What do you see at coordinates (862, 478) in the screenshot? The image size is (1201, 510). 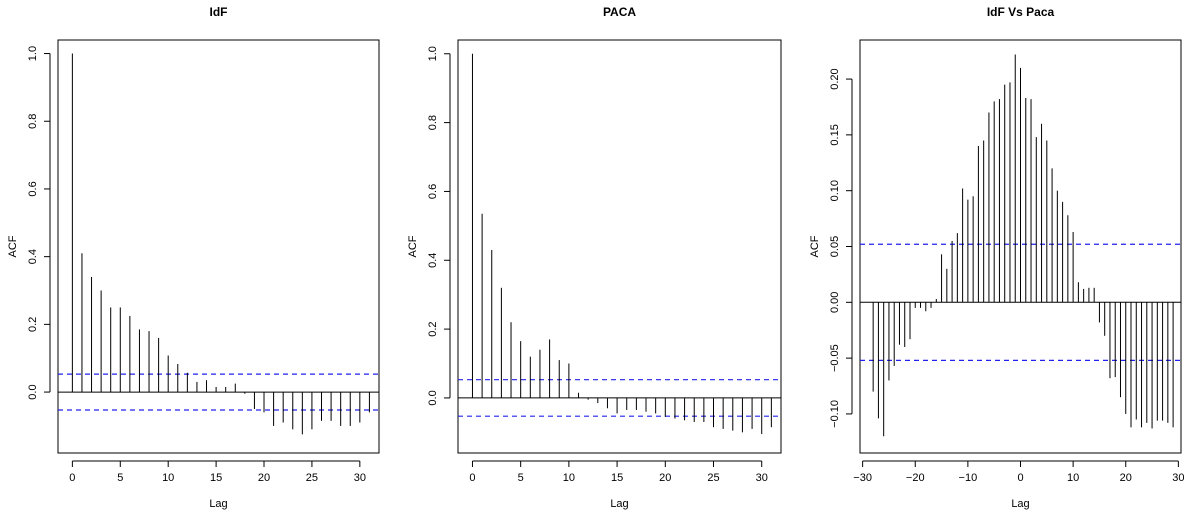 I see `x-tick-label: −30` at bounding box center [862, 478].